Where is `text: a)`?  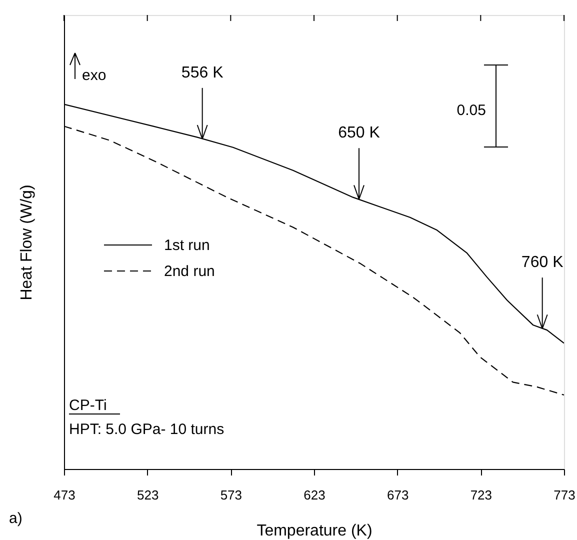
text: a) is located at coordinates (15, 518).